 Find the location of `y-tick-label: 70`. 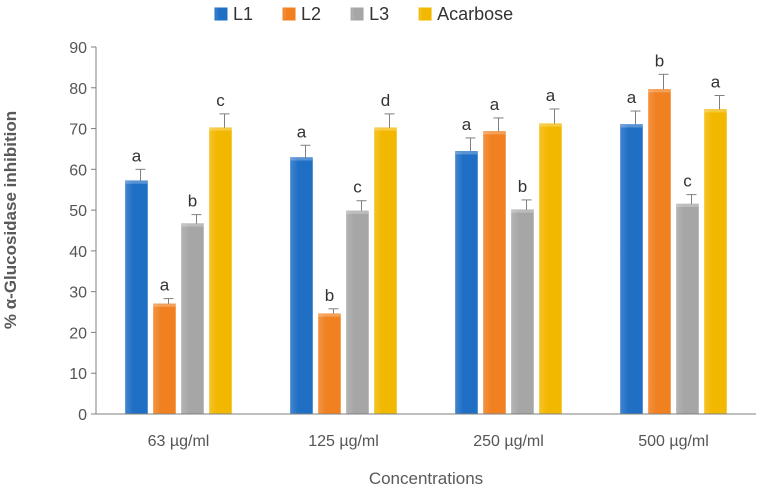

y-tick-label: 70 is located at coordinates (78, 130).